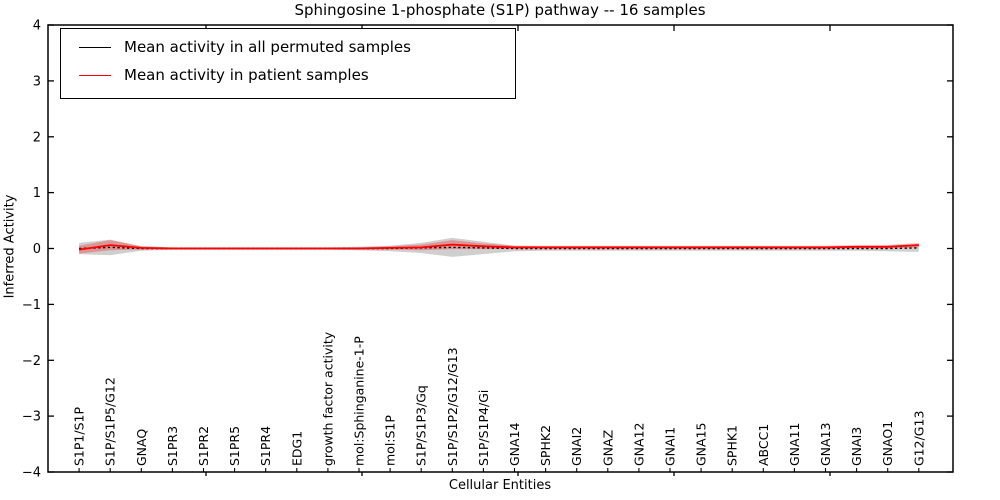 This screenshot has height=500, width=1000. I want to click on y-tick-label: −2, so click(31, 361).